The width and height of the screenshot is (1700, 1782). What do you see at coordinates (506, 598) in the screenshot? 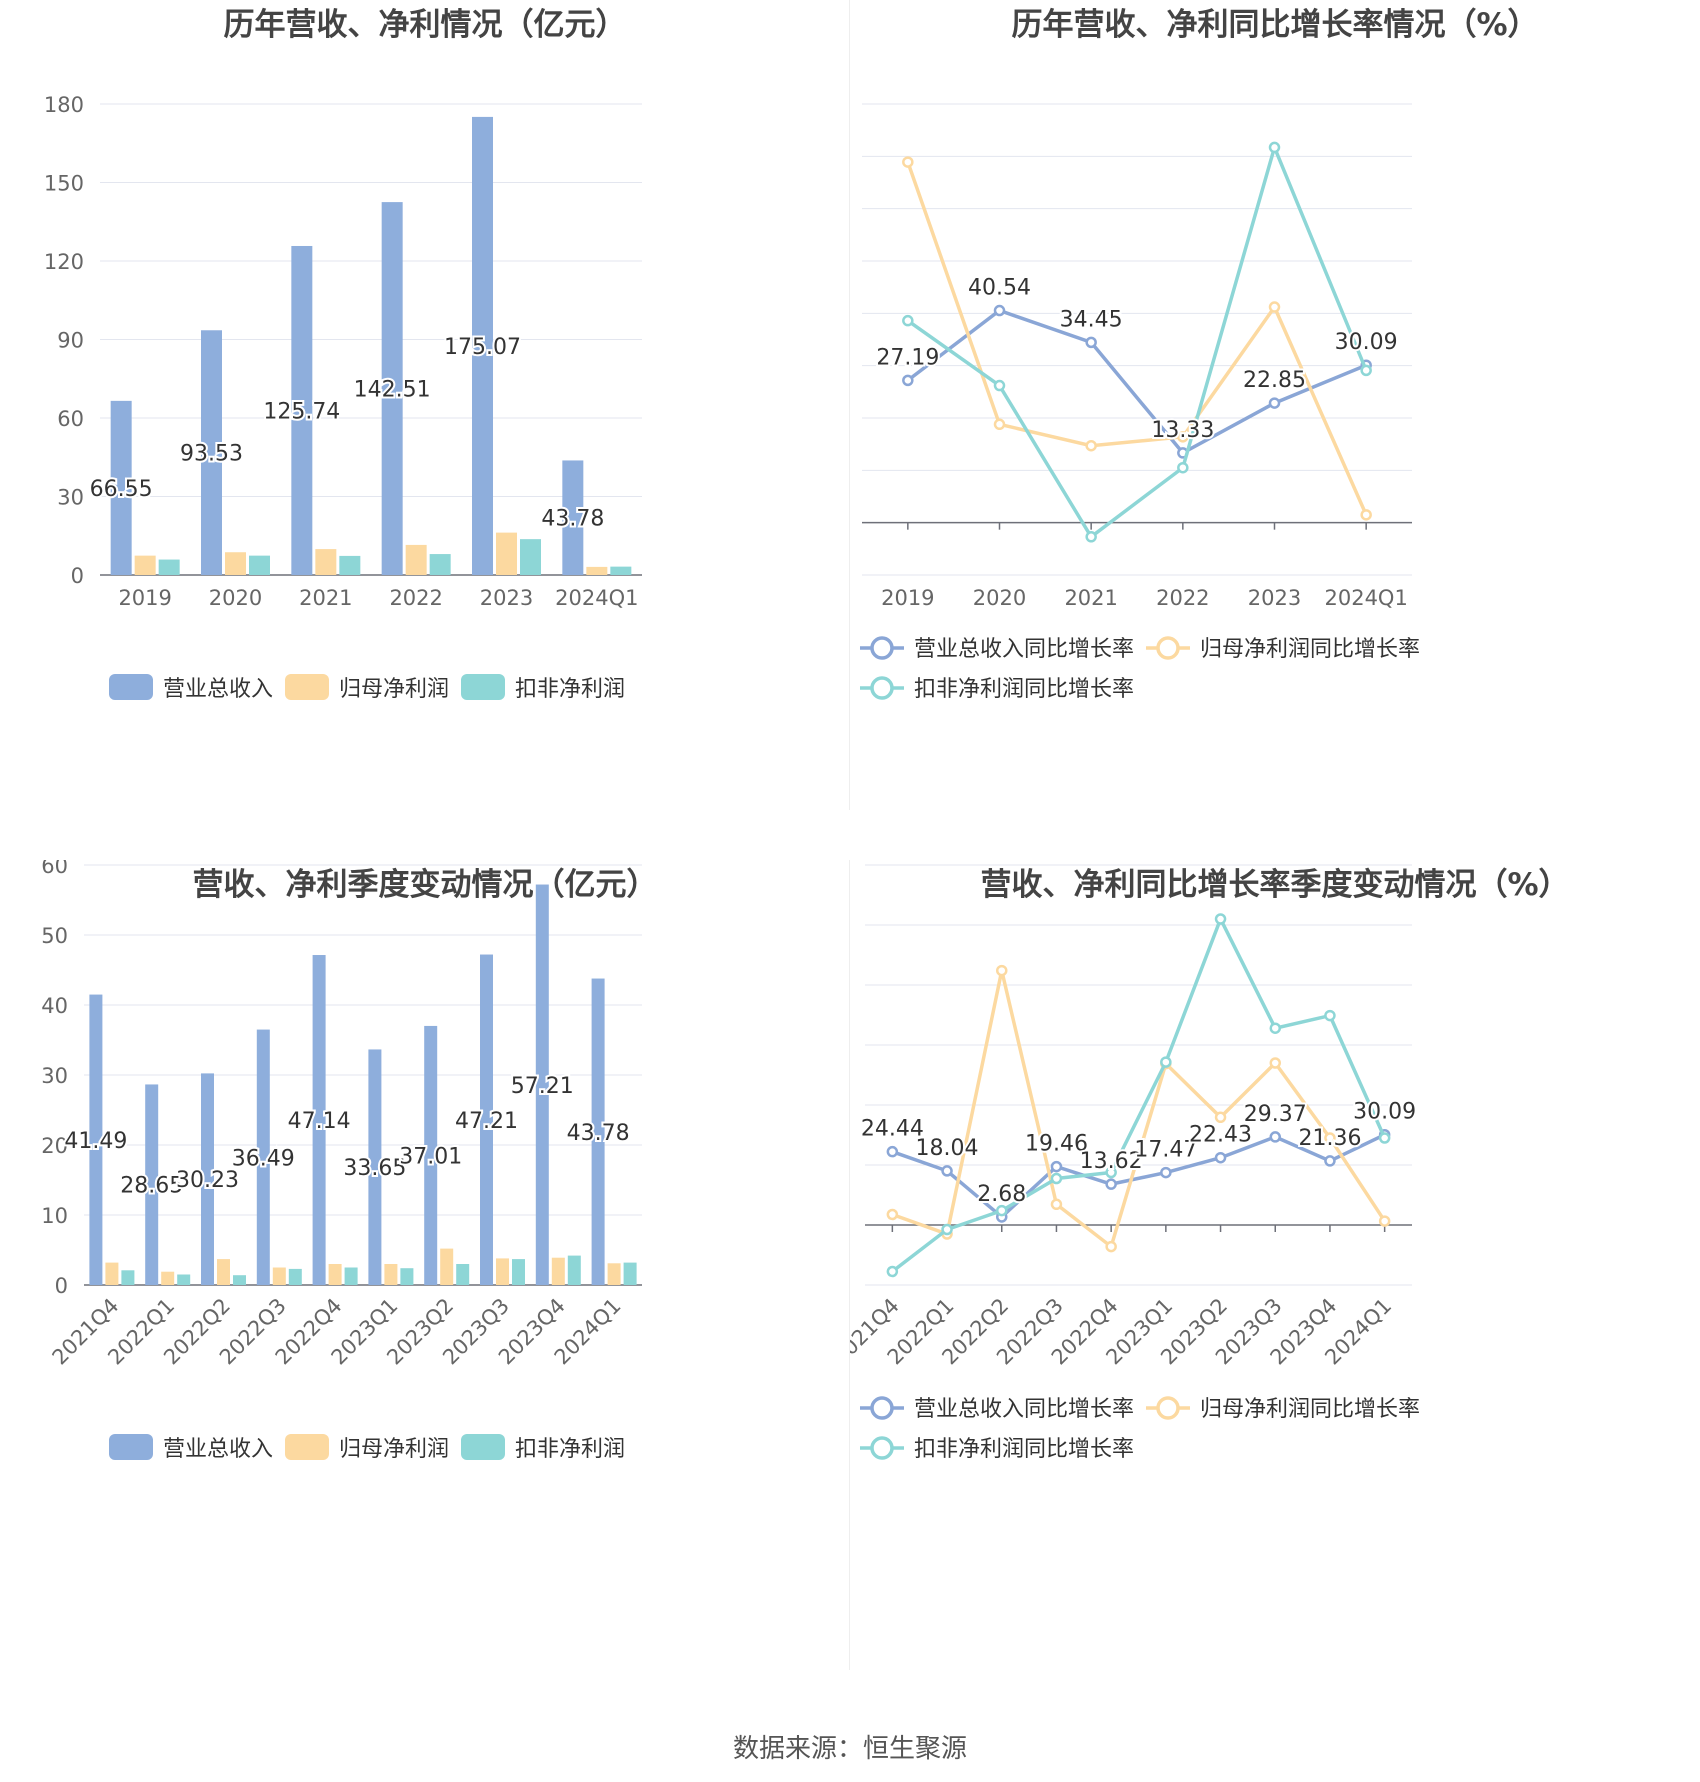
I see `x-tick-label: 2023` at bounding box center [506, 598].